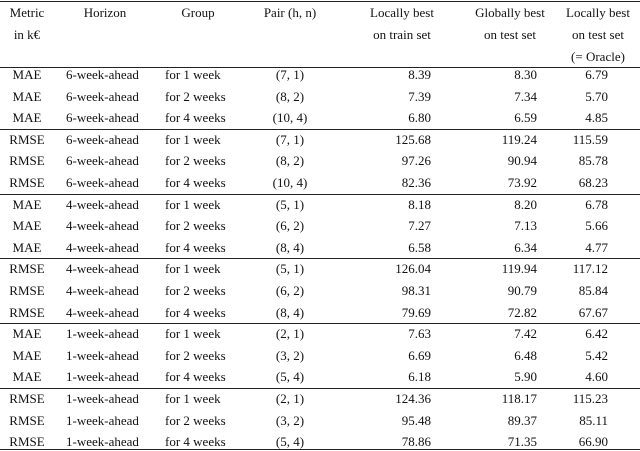 Image resolution: width=640 pixels, height=451 pixels. Describe the element at coordinates (402, 34) in the screenshot. I see `header-cell: on train set` at that location.